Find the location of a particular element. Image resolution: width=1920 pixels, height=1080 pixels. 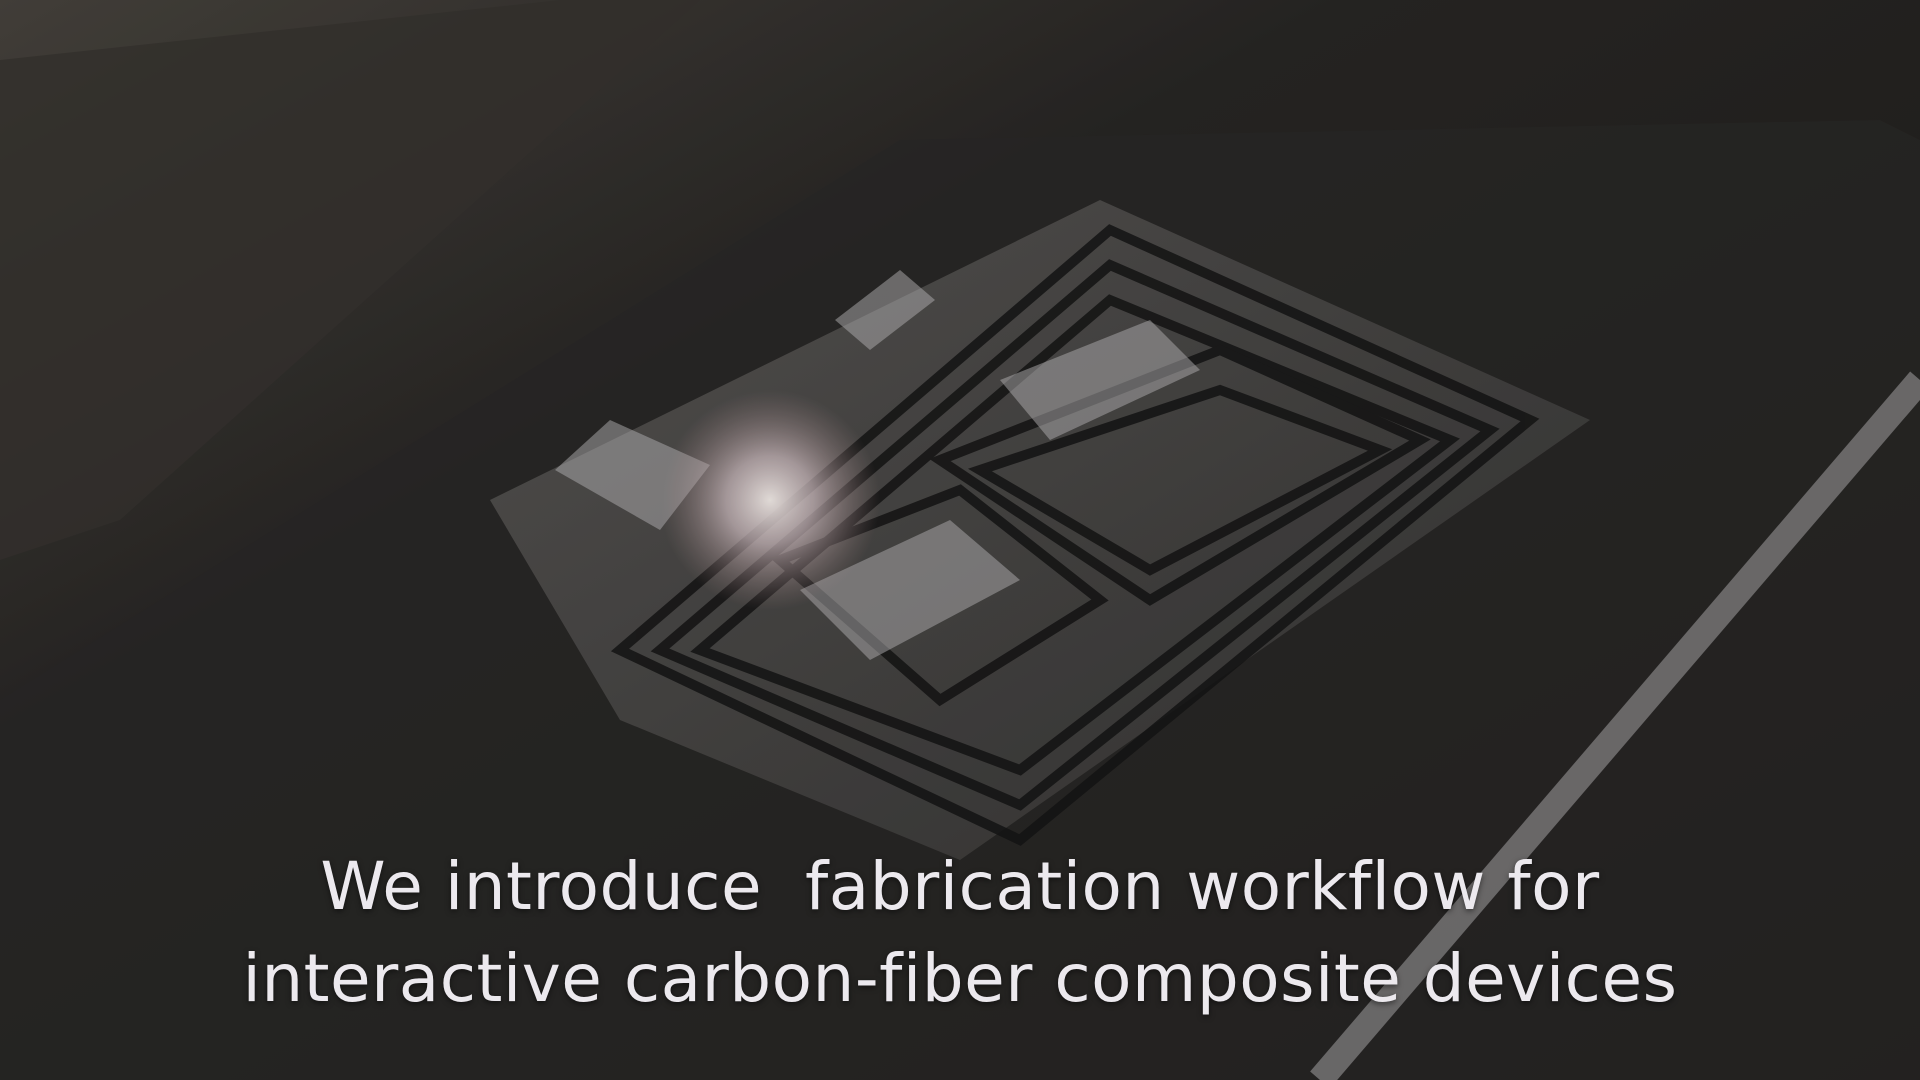

laser-glow is located at coordinates (770, 500).